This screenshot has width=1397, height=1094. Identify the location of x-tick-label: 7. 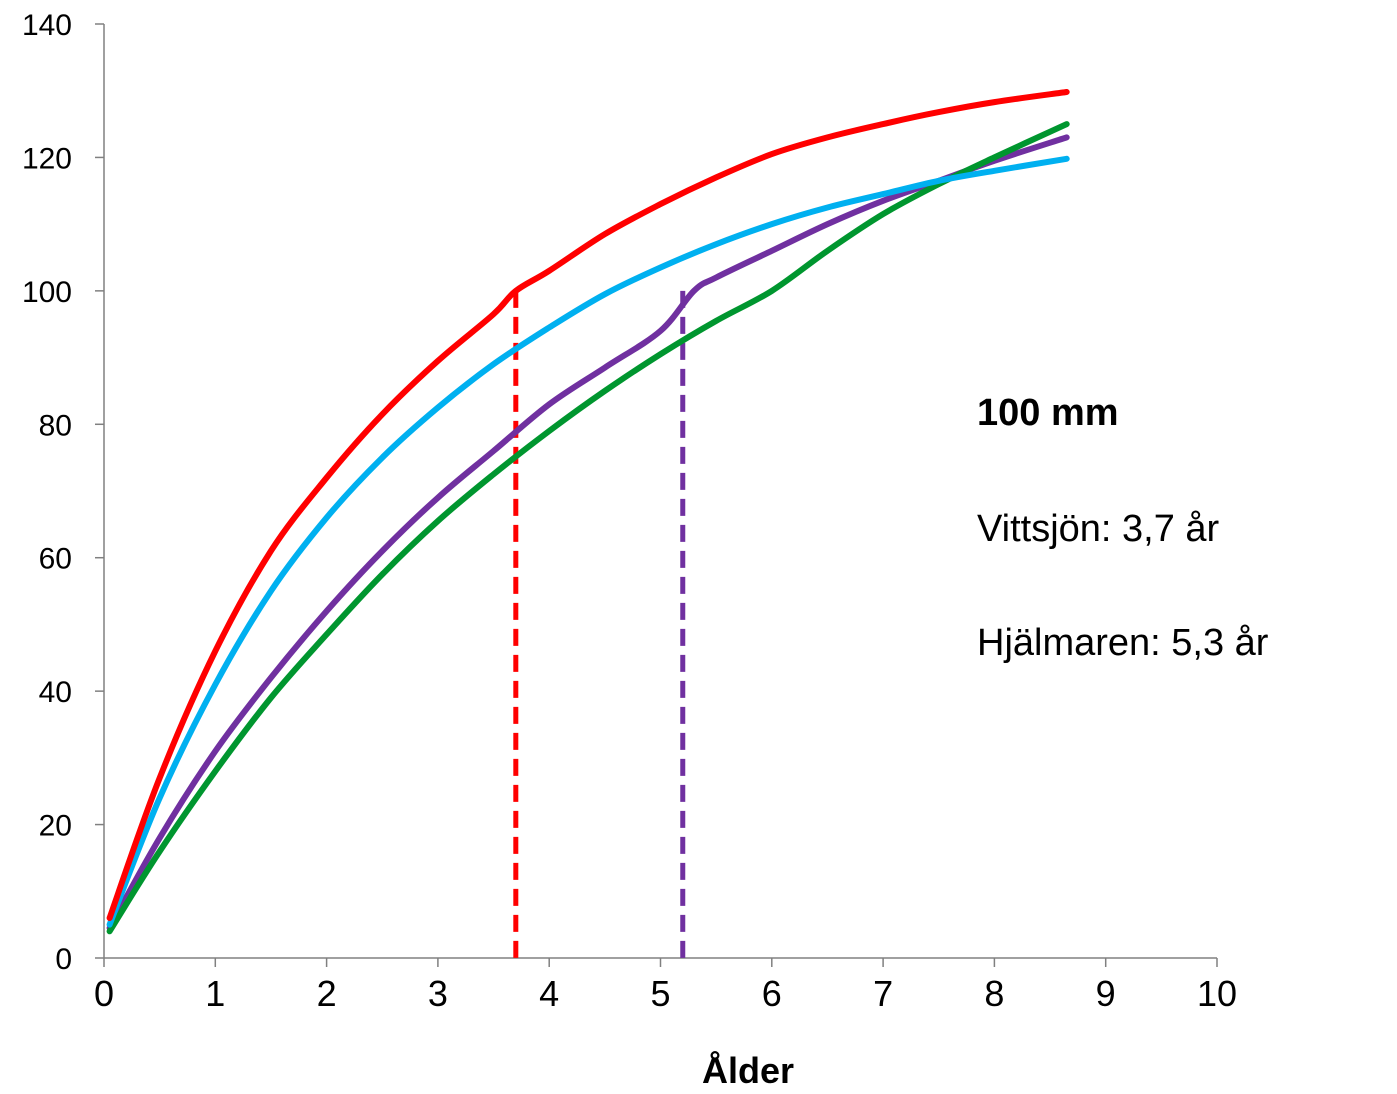
(883, 993).